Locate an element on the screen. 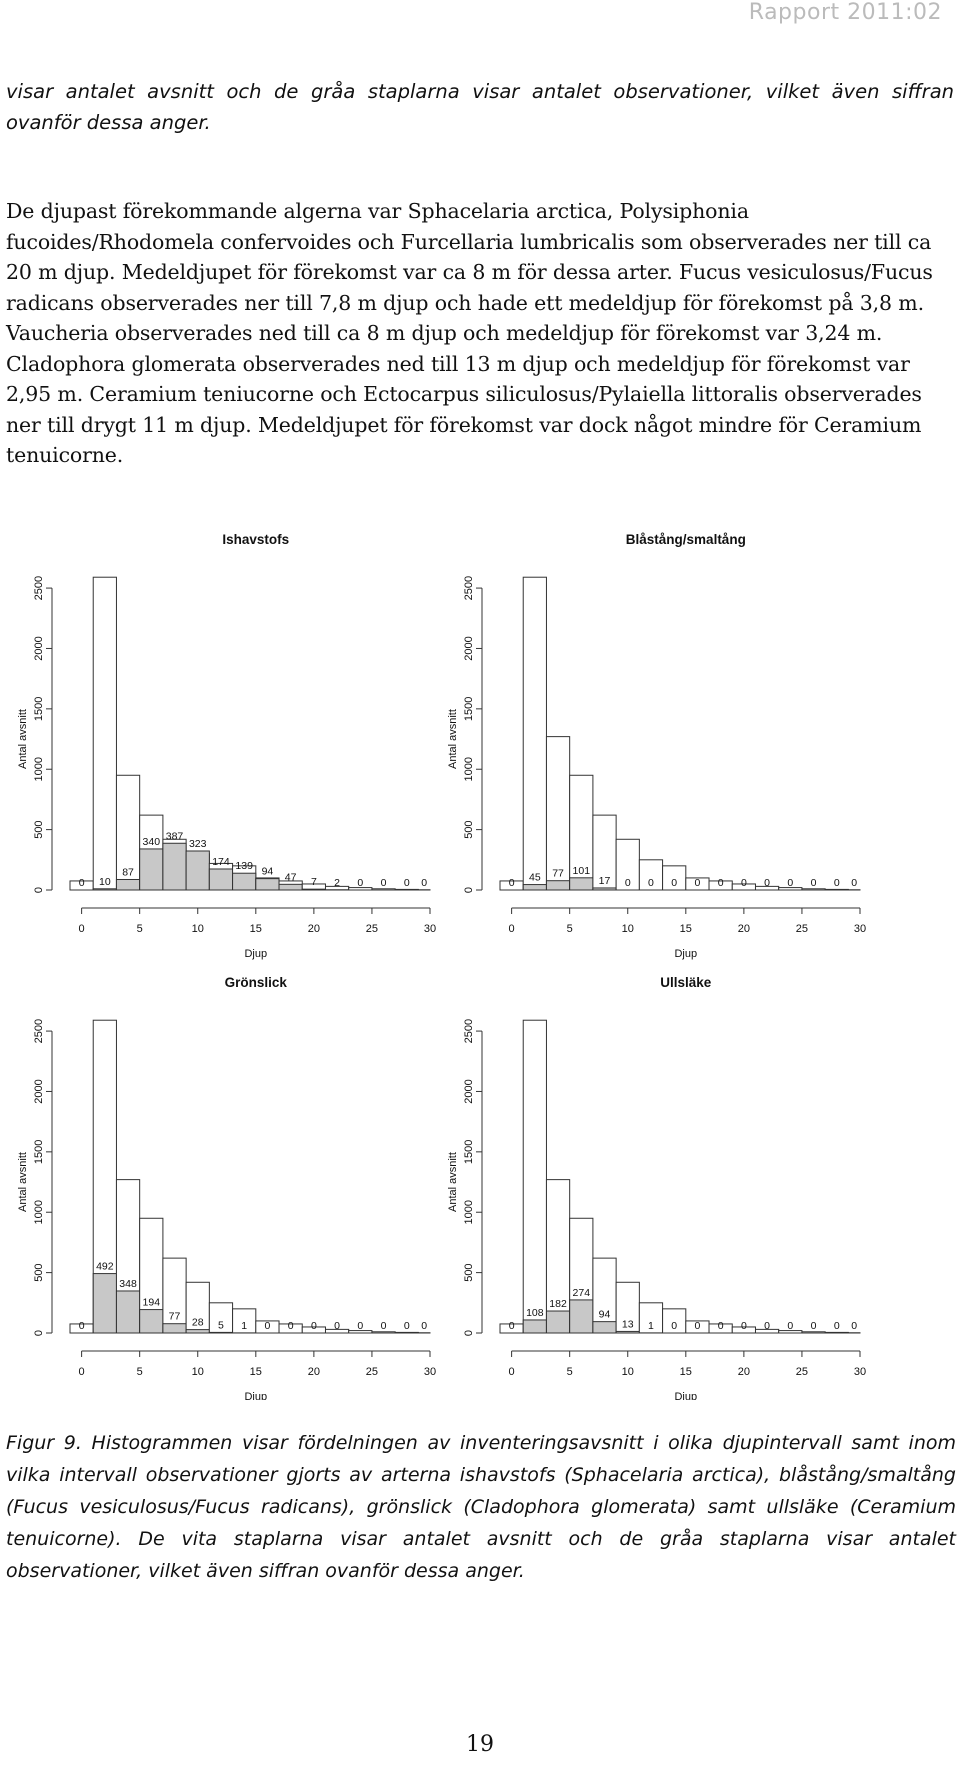 The image size is (960, 1770). data-label: 174 is located at coordinates (221, 862).